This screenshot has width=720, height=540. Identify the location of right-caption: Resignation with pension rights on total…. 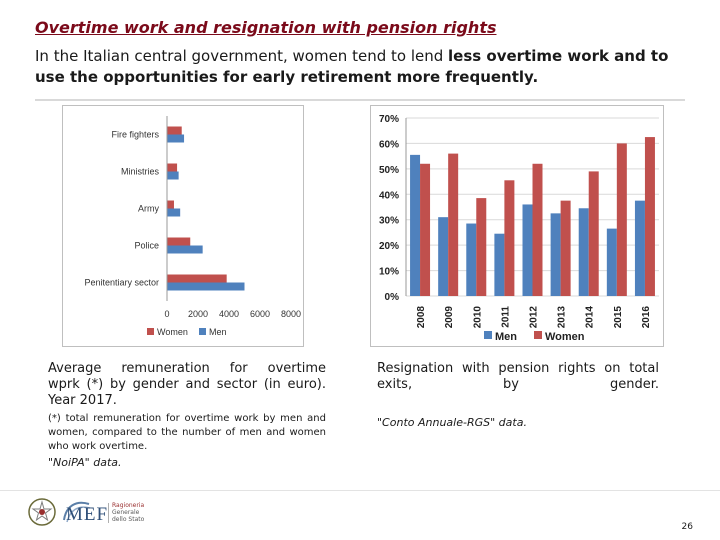
(518, 377).